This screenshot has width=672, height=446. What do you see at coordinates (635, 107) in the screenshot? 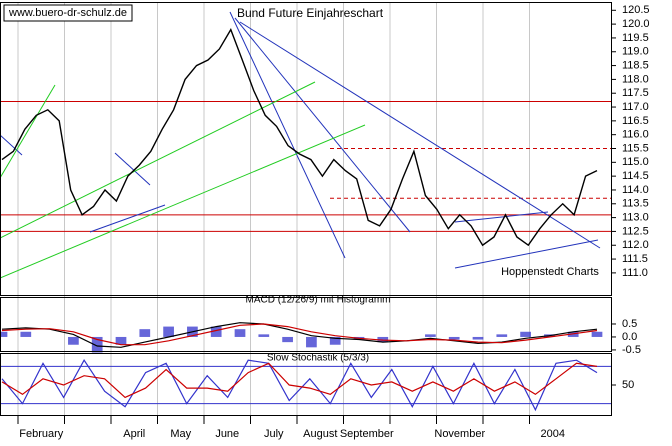
I see `y-tick-label: 117.0` at bounding box center [635, 107].